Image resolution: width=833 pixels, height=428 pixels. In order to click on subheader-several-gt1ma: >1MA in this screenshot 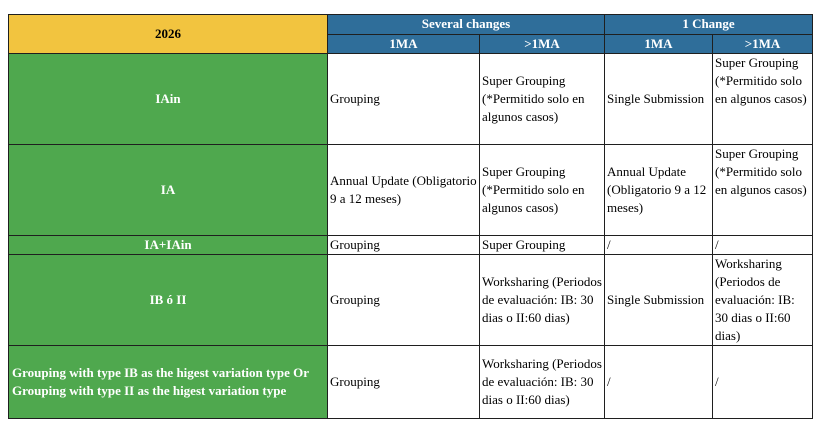, I will do `click(542, 43)`.